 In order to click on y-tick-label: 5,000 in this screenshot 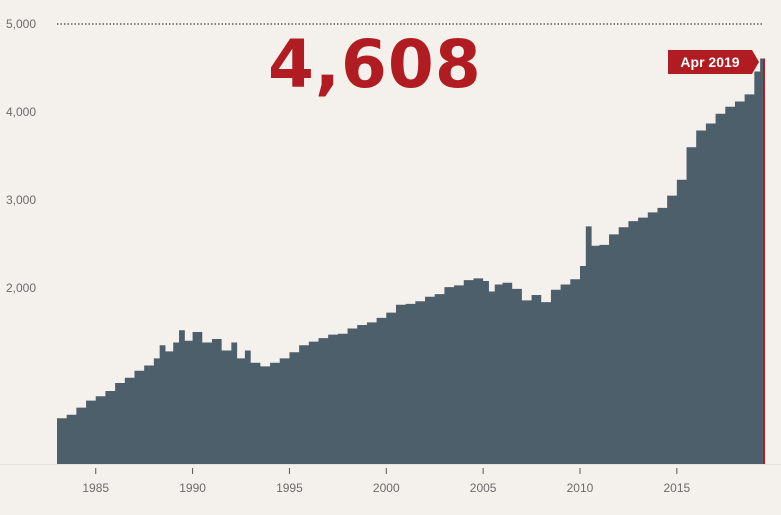, I will do `click(21, 24)`.